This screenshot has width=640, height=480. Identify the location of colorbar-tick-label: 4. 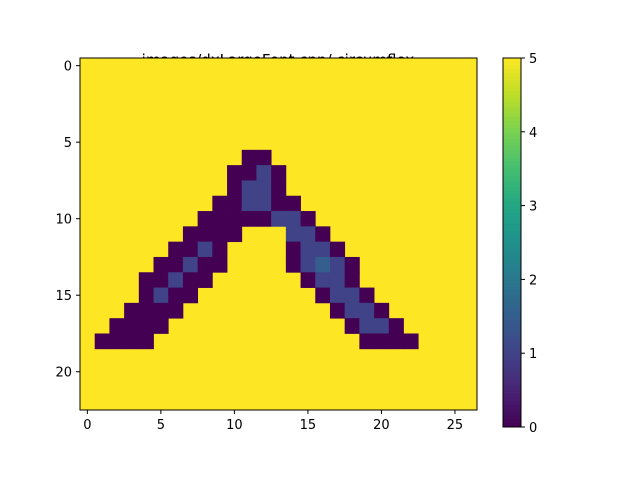
(533, 133).